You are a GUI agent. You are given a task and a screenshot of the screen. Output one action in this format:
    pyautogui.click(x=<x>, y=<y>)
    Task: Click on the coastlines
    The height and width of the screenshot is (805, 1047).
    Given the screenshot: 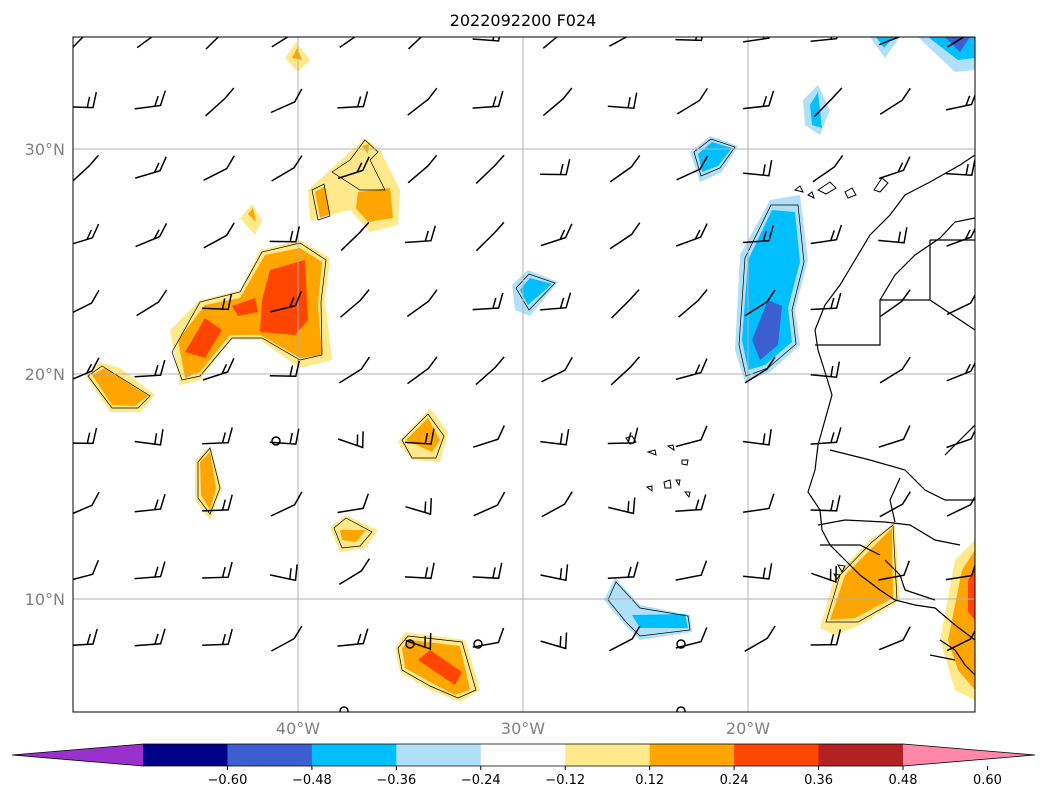 What is the action you would take?
    pyautogui.click(x=891, y=415)
    